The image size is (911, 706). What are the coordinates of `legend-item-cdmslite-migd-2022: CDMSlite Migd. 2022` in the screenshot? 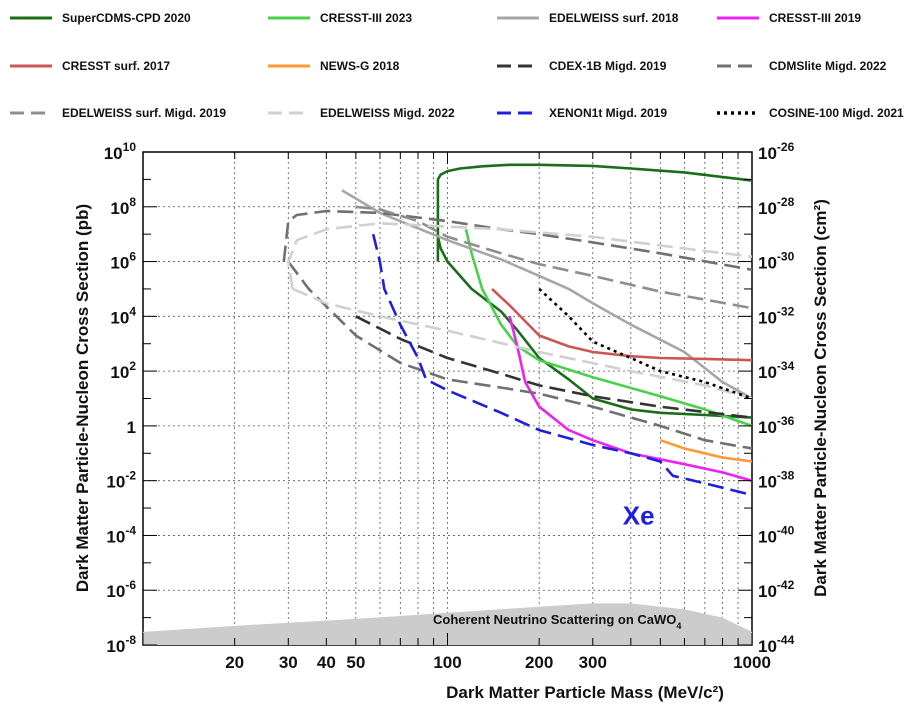 It's located at (802, 66).